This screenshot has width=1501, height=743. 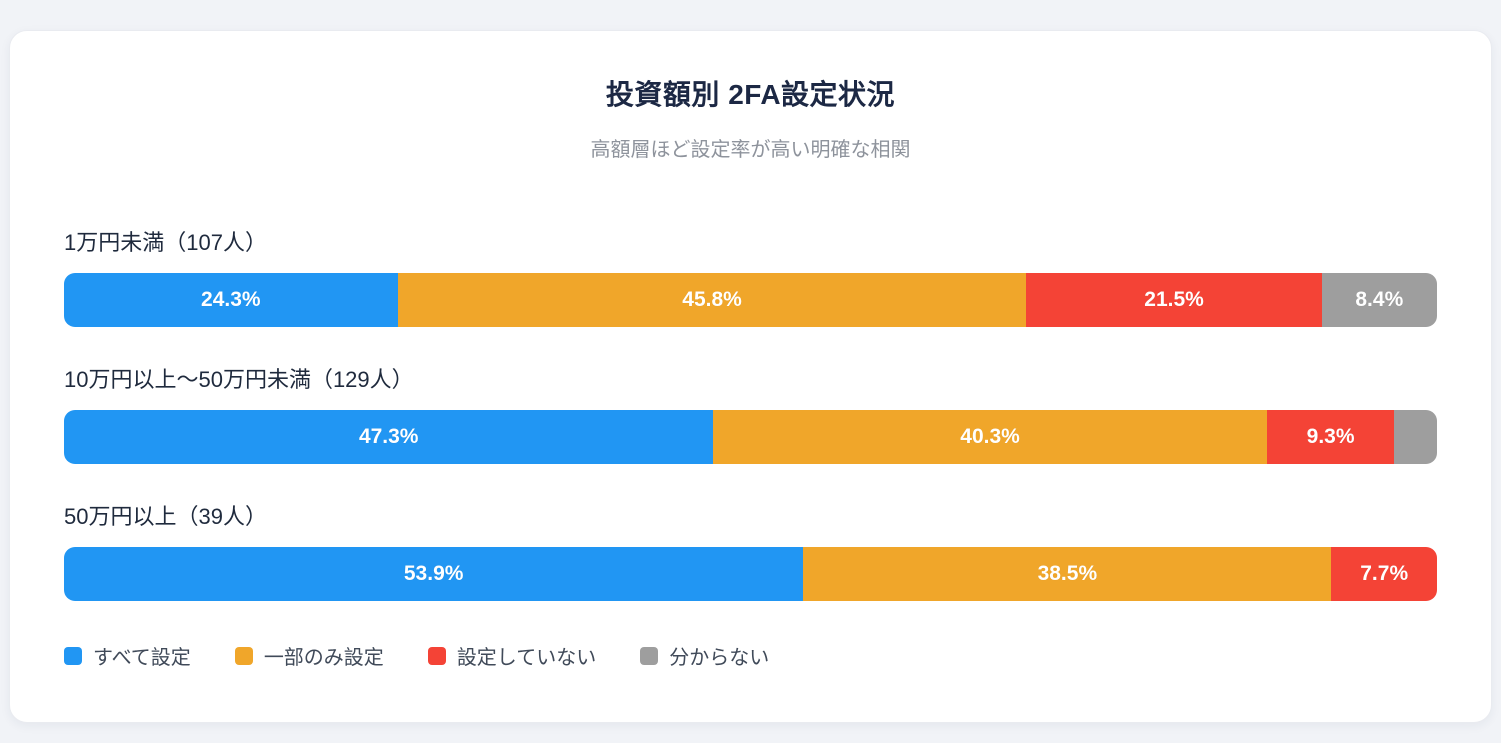 I want to click on bar-segment: 47.3%, so click(x=389, y=437).